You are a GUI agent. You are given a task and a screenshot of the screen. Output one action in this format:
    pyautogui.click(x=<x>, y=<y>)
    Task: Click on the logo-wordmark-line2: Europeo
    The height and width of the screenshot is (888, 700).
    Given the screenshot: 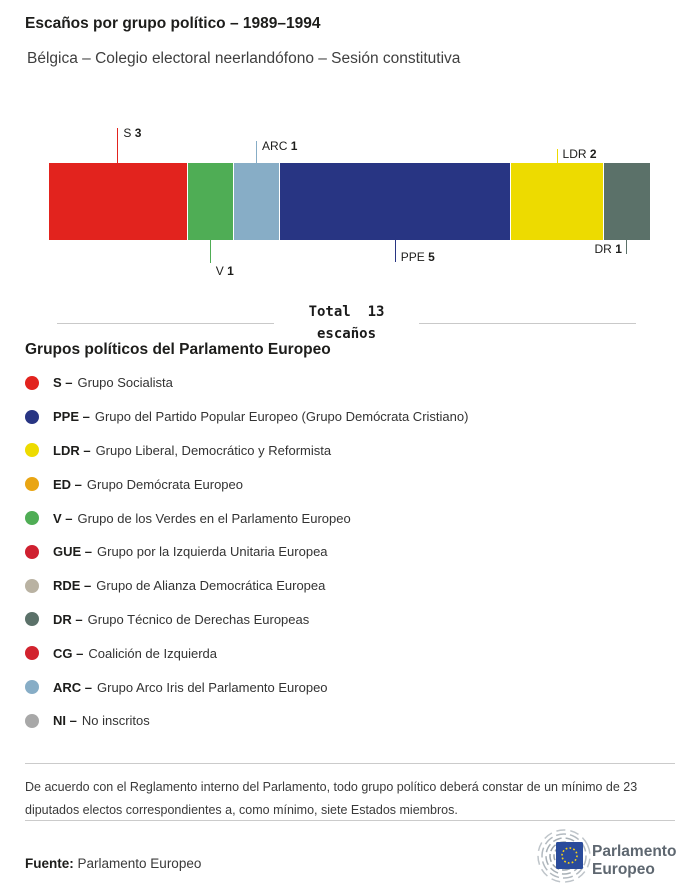 What is the action you would take?
    pyautogui.click(x=623, y=869)
    